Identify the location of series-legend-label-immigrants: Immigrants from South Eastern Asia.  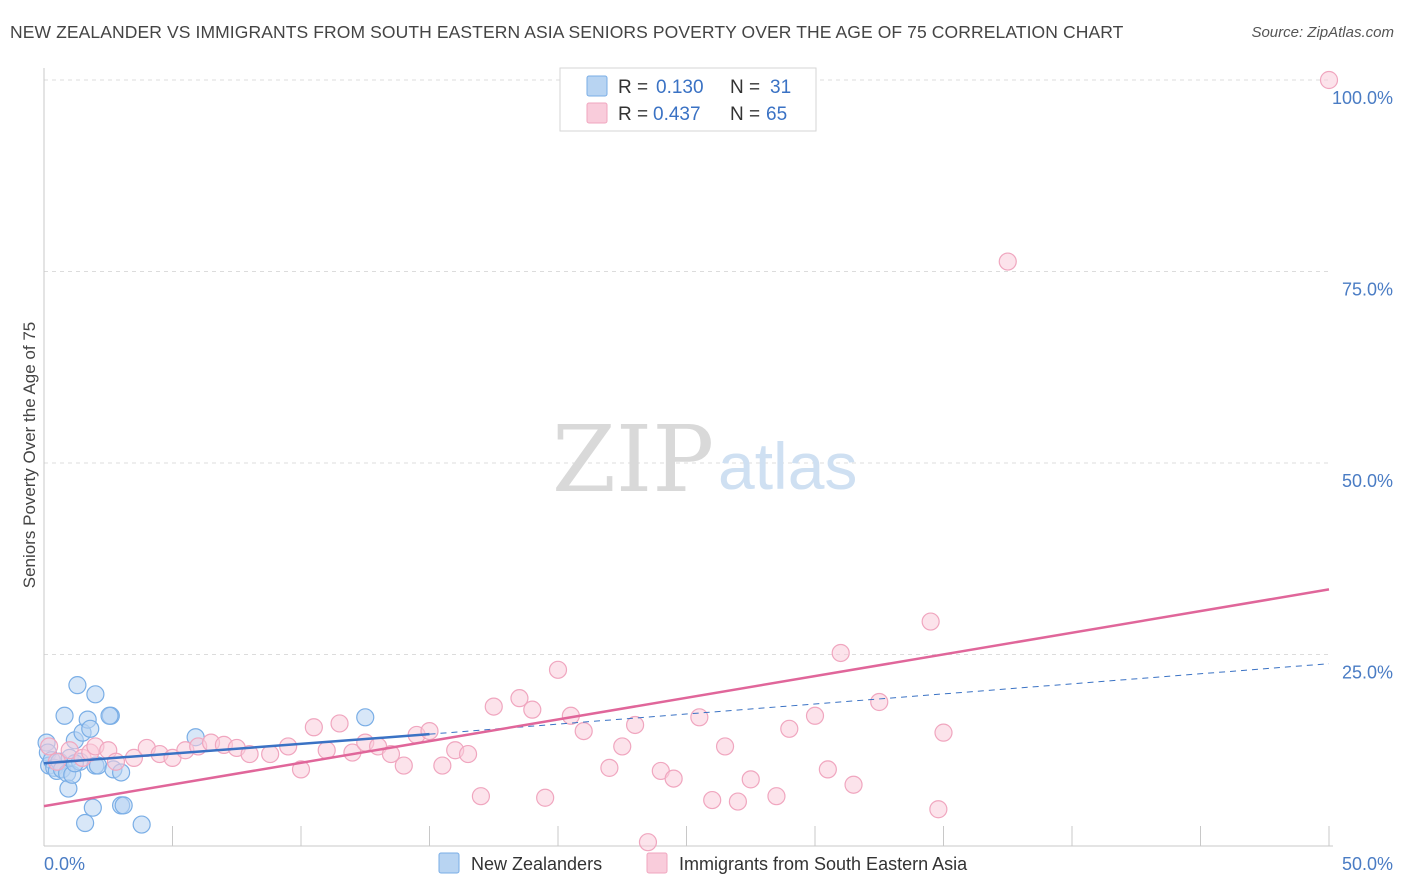
(823, 864).